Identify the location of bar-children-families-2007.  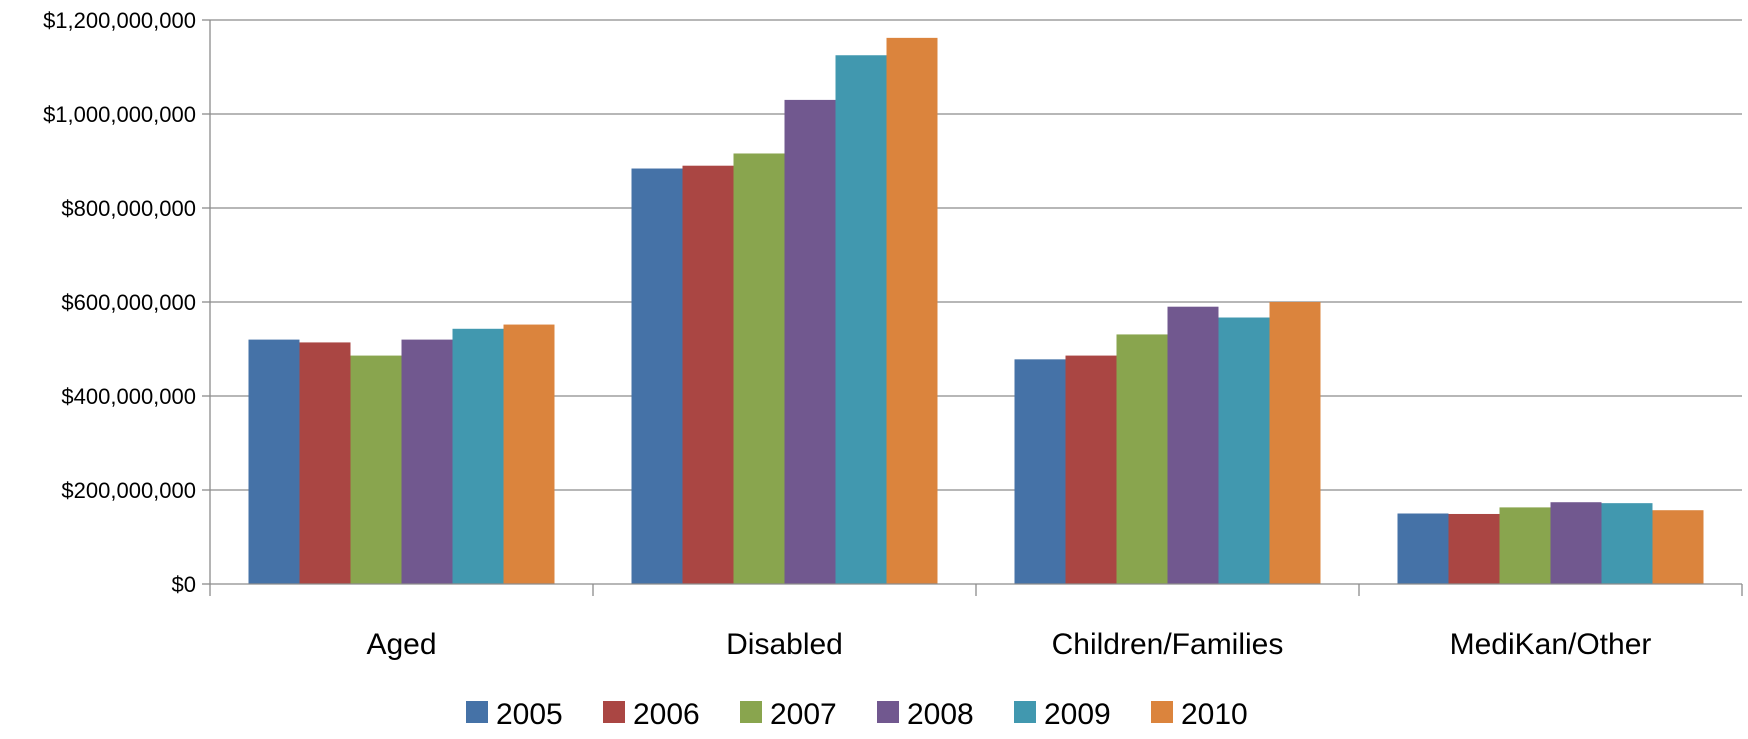
(1142, 459).